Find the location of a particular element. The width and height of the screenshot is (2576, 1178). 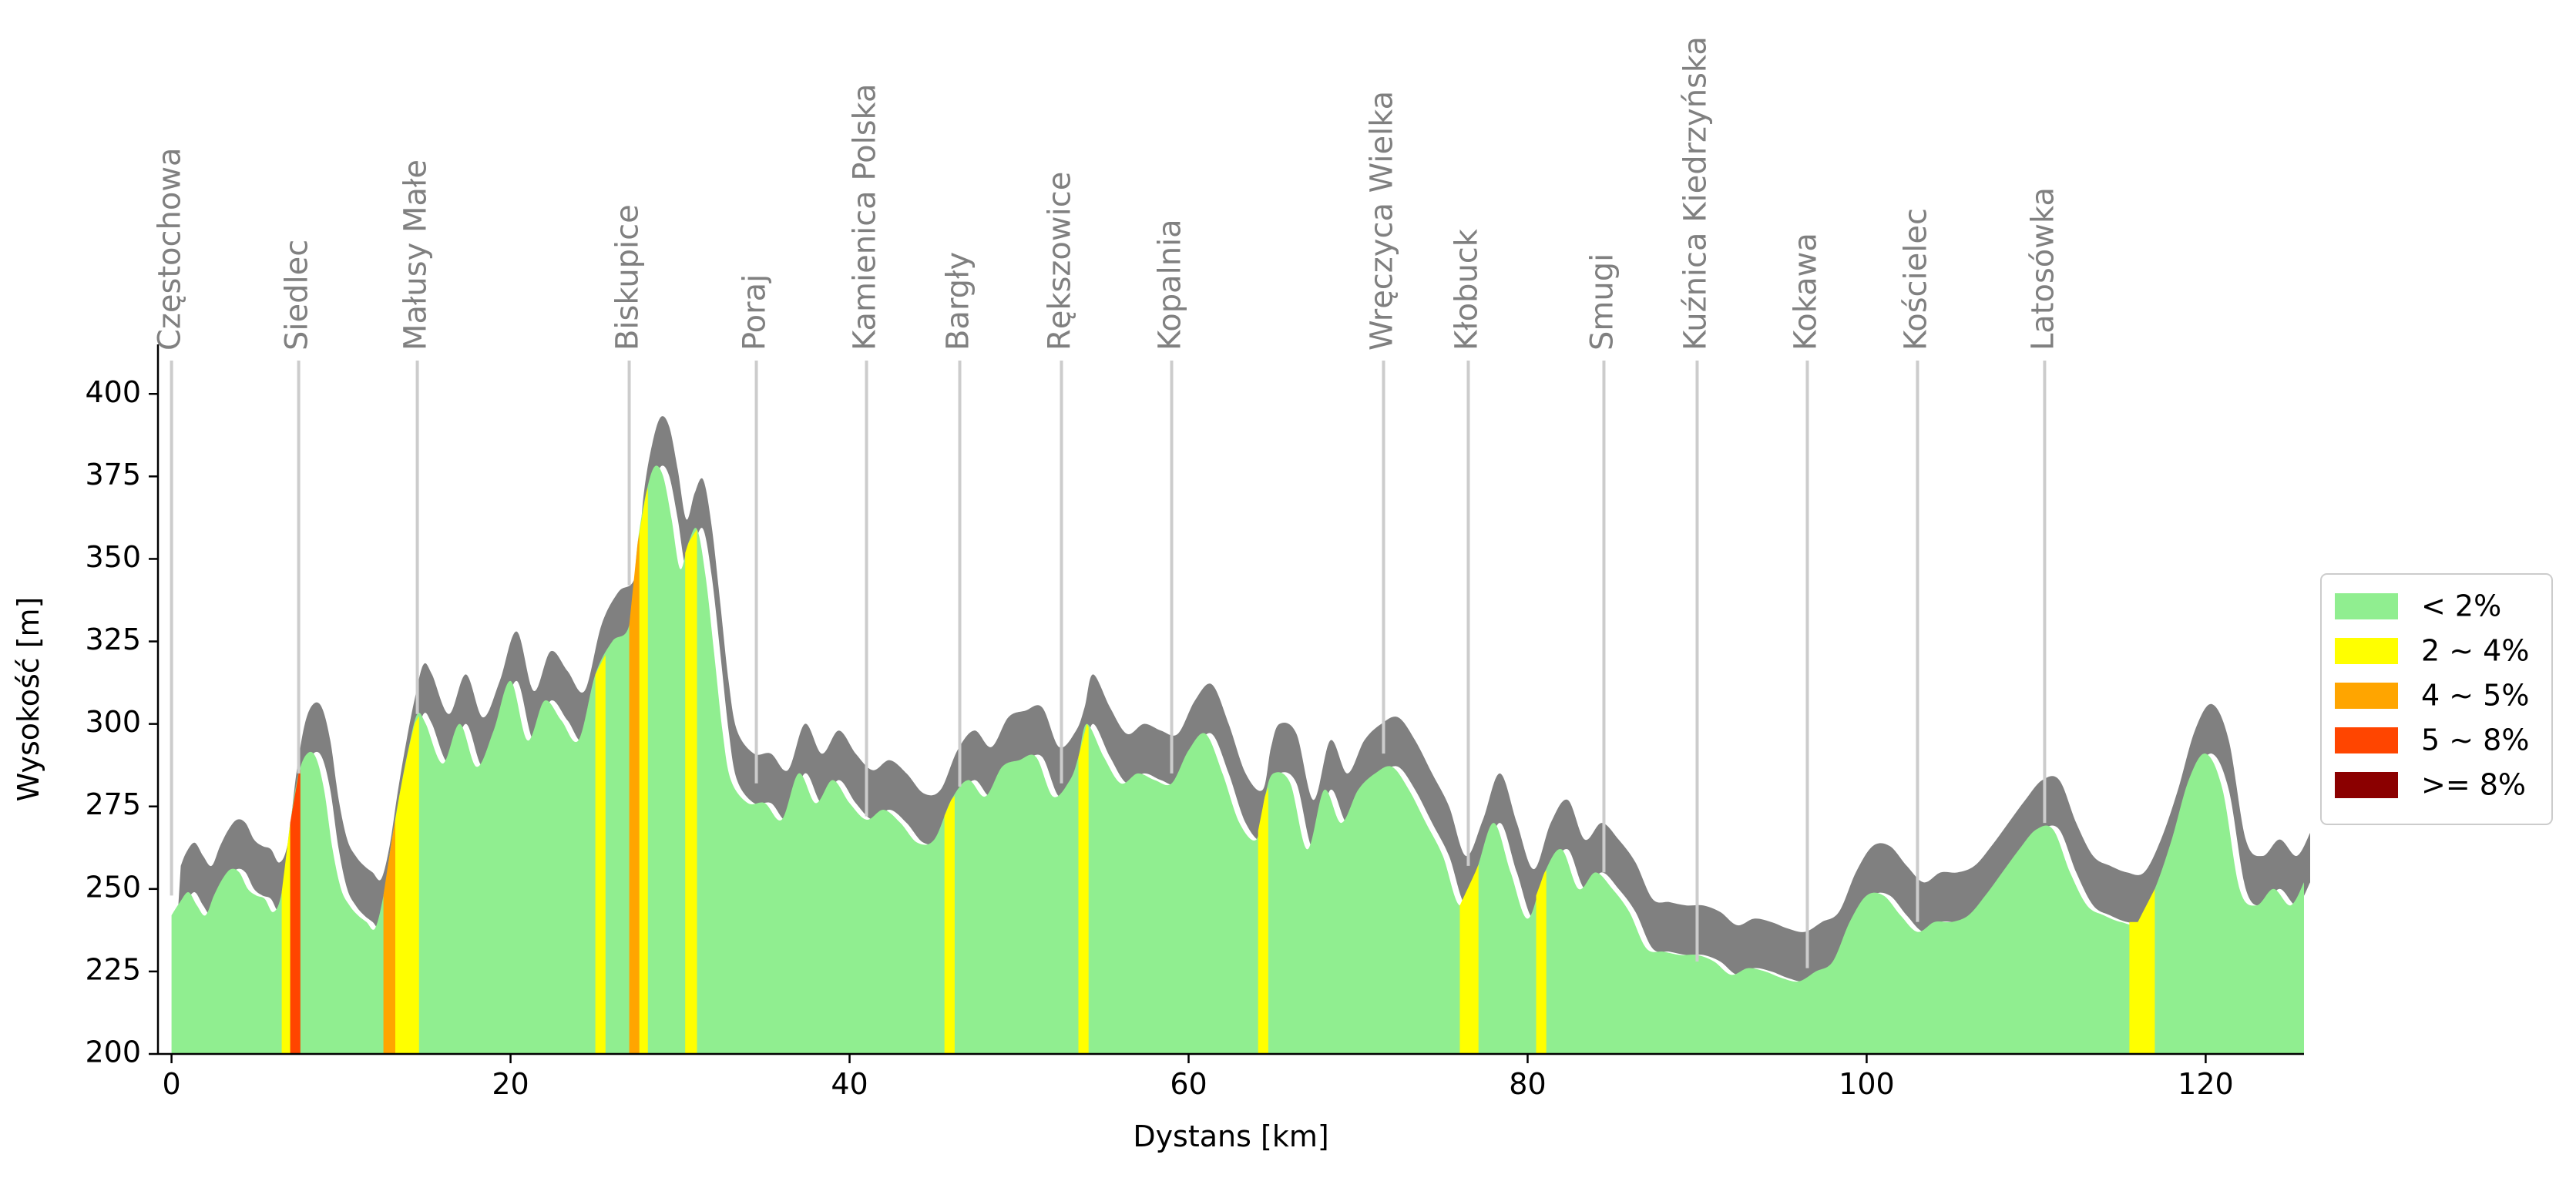

y-tick-label-225: 225 is located at coordinates (113, 969).